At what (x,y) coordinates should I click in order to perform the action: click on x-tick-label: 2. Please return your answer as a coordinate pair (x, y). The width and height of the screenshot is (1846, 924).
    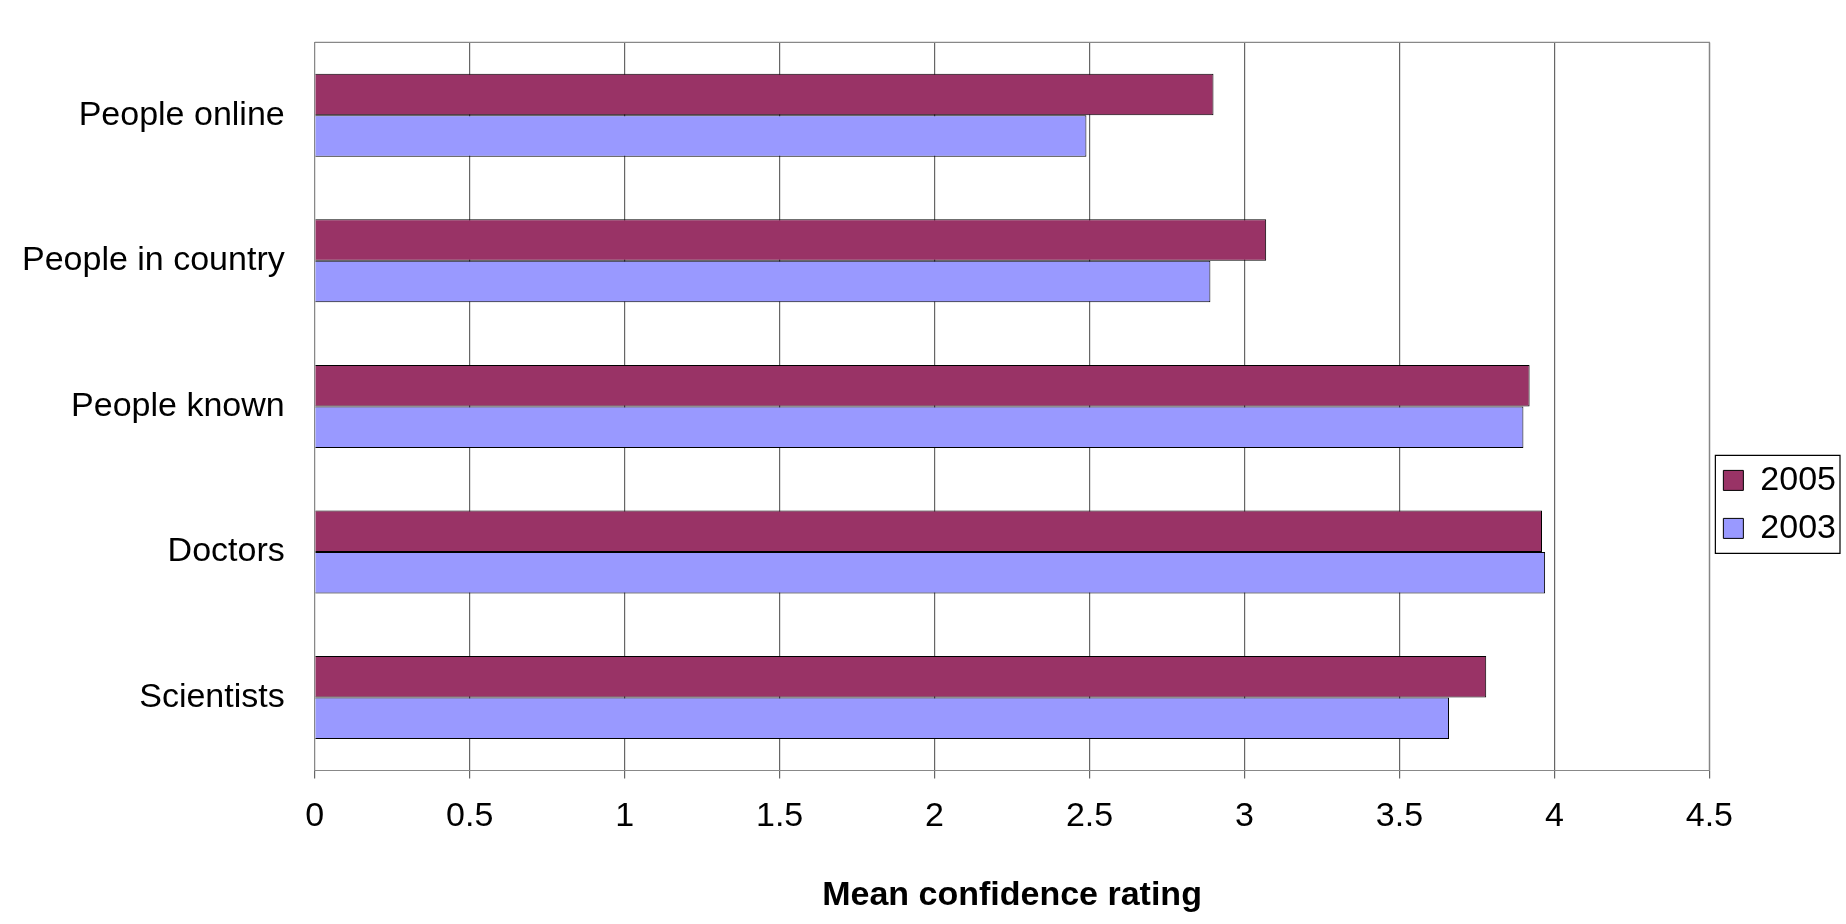
    Looking at the image, I should click on (935, 814).